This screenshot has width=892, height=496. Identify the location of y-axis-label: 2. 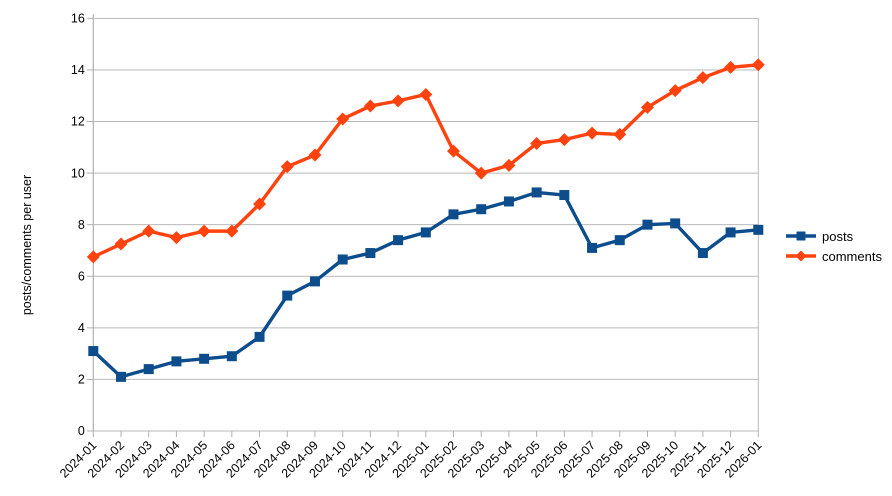
(81, 380).